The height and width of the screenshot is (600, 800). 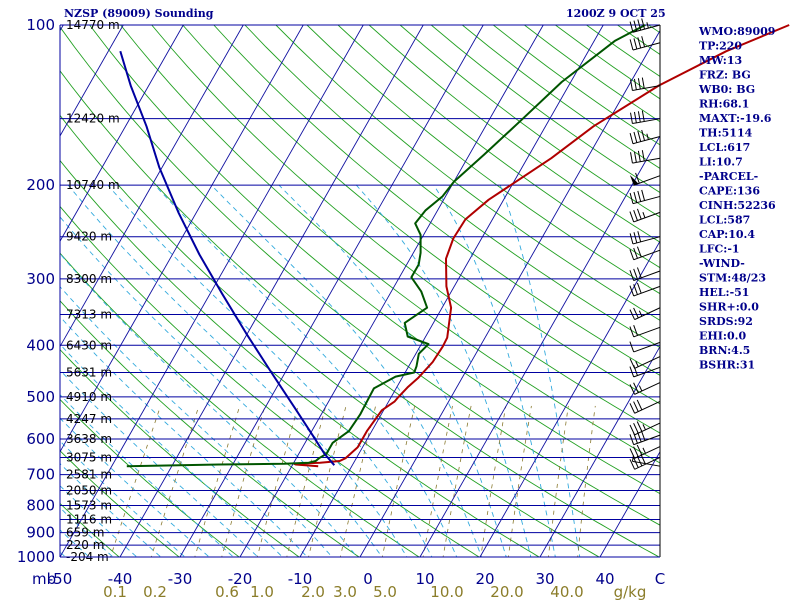 What do you see at coordinates (720, 46) in the screenshot?
I see `index-item: TP:220` at bounding box center [720, 46].